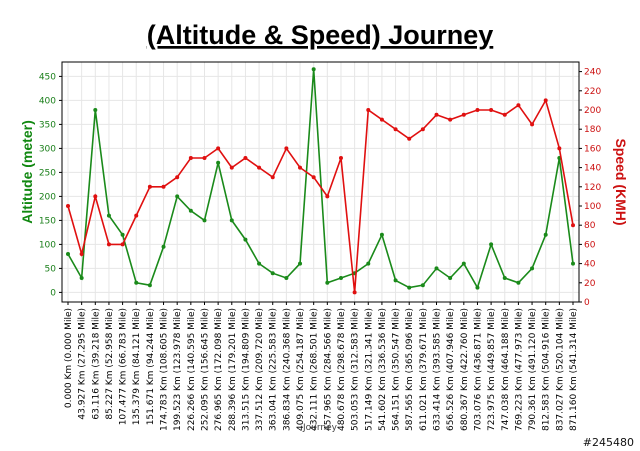 The height and width of the screenshot is (451, 640). Describe the element at coordinates (47, 149) in the screenshot. I see `y-tick-label-left: 300` at that location.